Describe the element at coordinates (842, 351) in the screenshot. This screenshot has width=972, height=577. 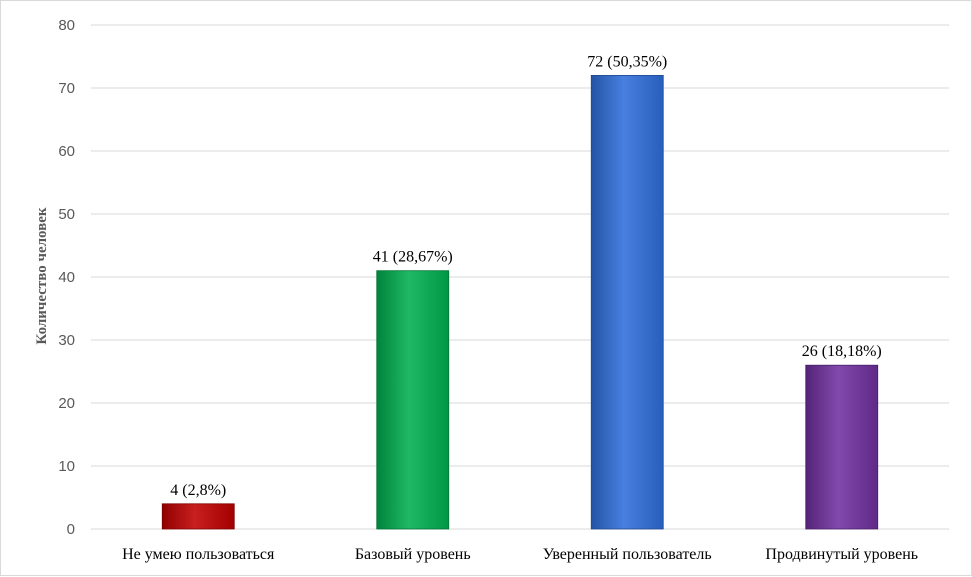
I see `data-label: 26 (18,18%)` at that location.